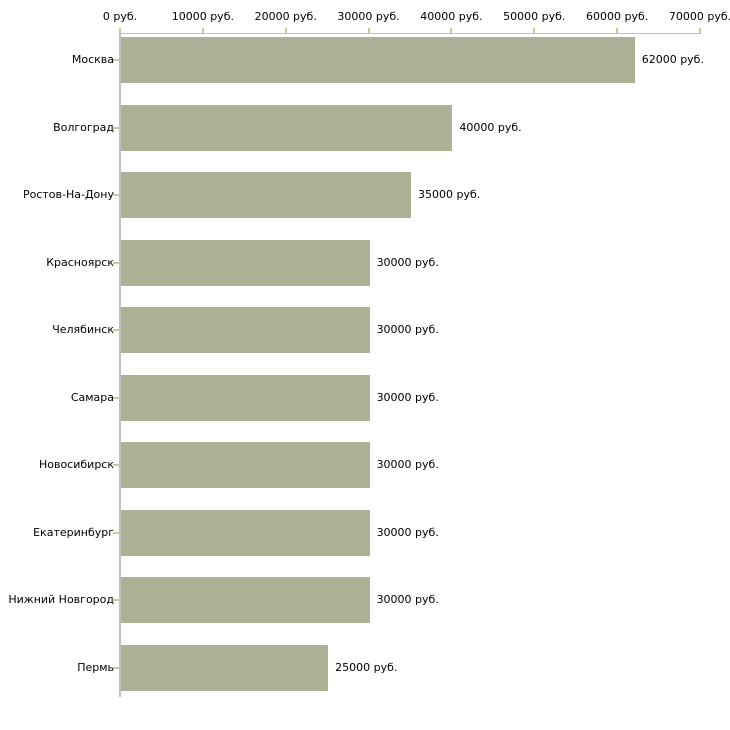  Describe the element at coordinates (95, 667) in the screenshot. I see `category-label: Пермь` at that location.